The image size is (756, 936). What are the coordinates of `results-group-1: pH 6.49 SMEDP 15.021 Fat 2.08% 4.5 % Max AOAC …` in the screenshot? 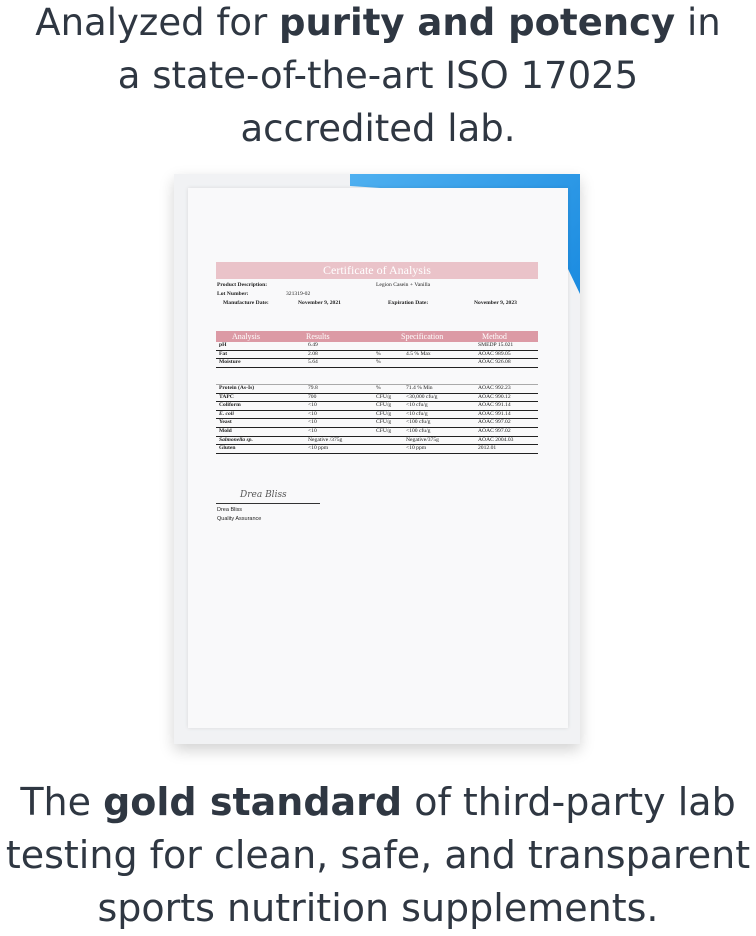 It's located at (377, 355).